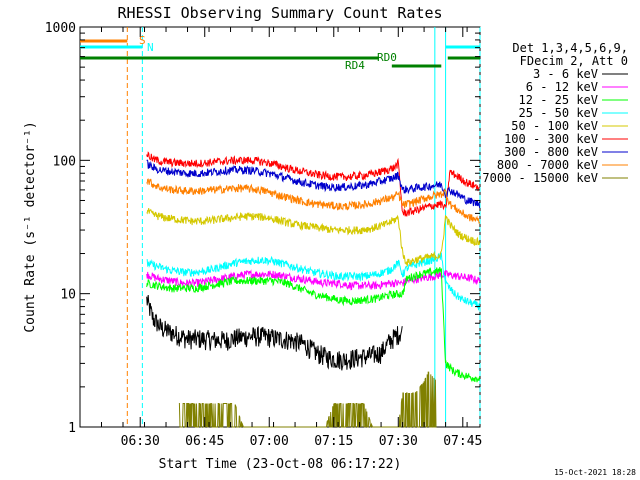  What do you see at coordinates (558, 100) in the screenshot?
I see `legend-entry-label: 12 - 25 keV` at bounding box center [558, 100].